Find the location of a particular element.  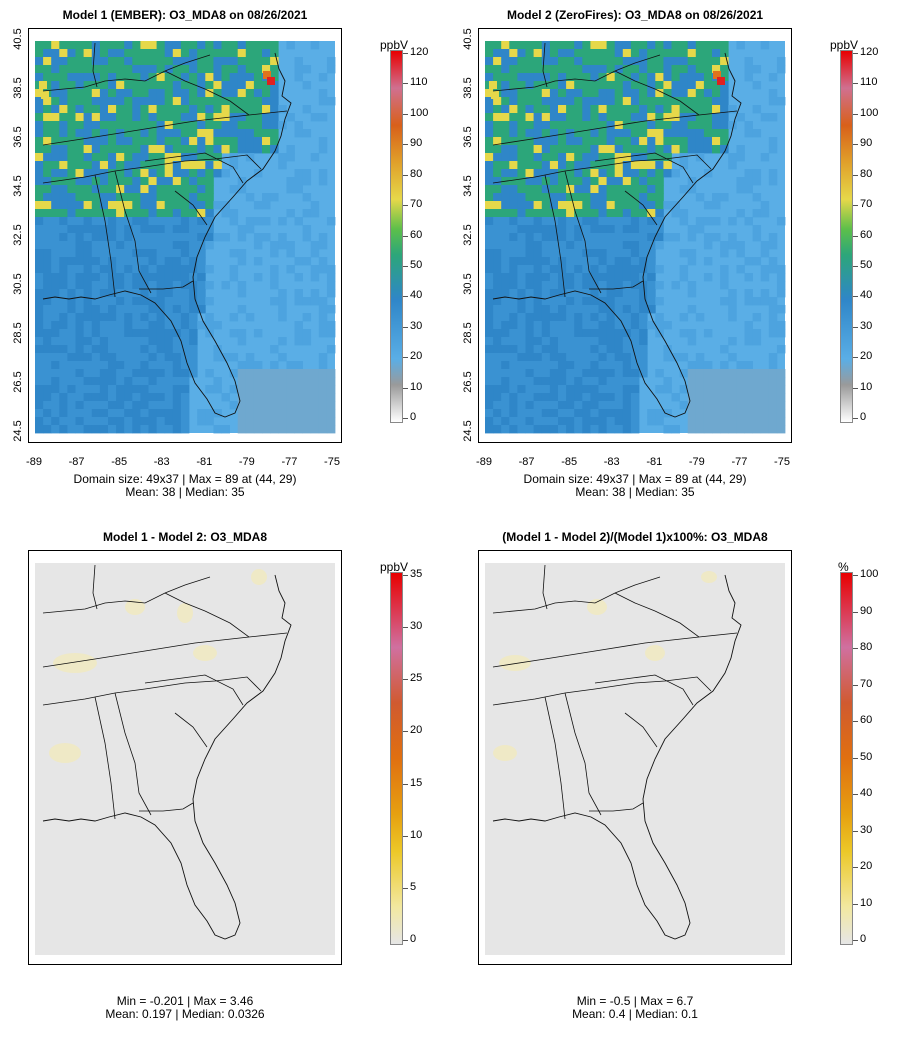

map-frame is located at coordinates (185, 235).